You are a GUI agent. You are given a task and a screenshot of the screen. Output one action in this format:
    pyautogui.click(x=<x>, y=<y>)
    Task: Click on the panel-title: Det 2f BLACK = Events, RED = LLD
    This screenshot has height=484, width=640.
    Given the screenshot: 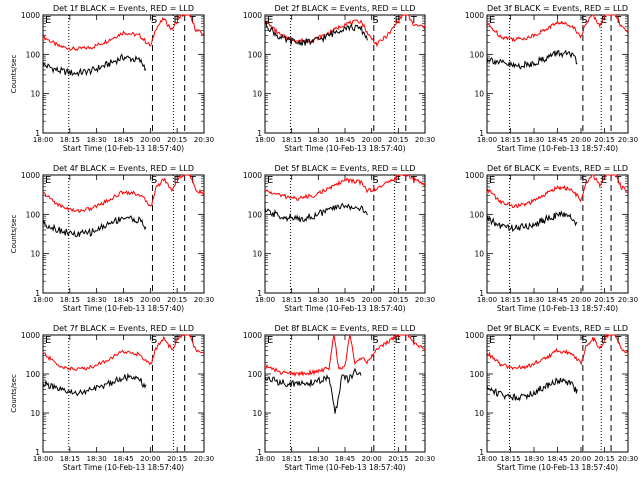 What is the action you would take?
    pyautogui.click(x=344, y=8)
    